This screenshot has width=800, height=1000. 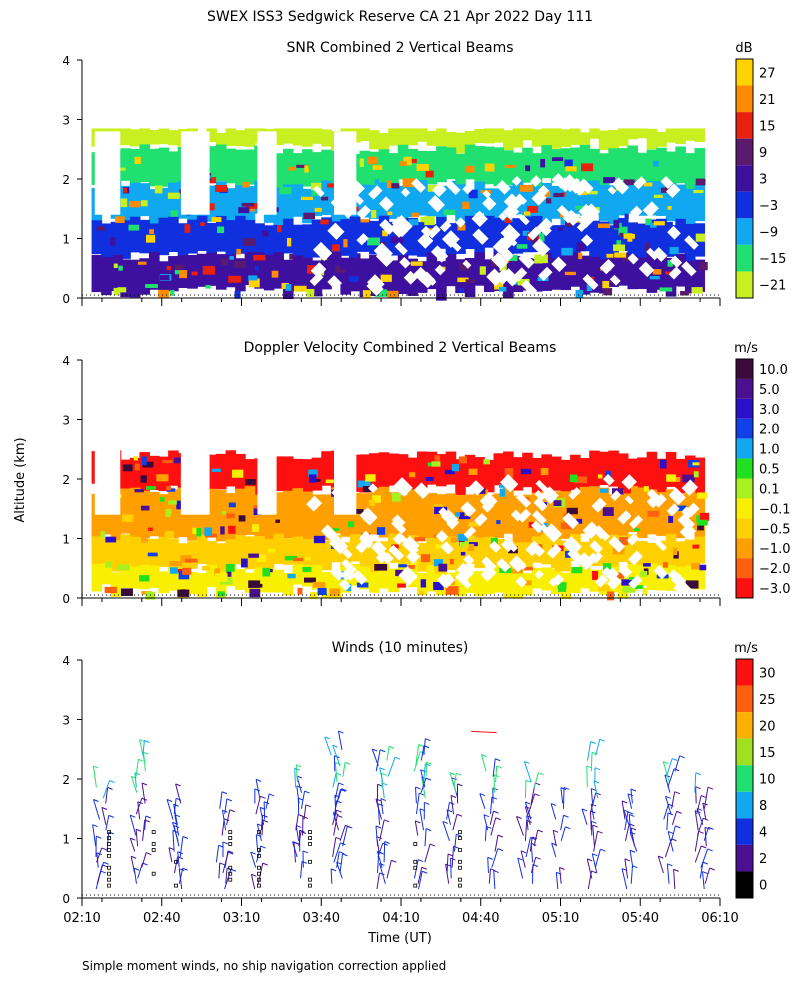 What do you see at coordinates (321, 918) in the screenshot?
I see `x-tick-label: 03:40` at bounding box center [321, 918].